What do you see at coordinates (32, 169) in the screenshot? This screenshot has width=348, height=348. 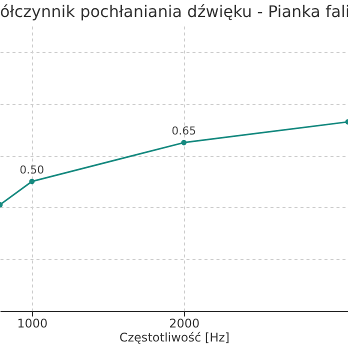 I see `data-label: 0.50` at bounding box center [32, 169].